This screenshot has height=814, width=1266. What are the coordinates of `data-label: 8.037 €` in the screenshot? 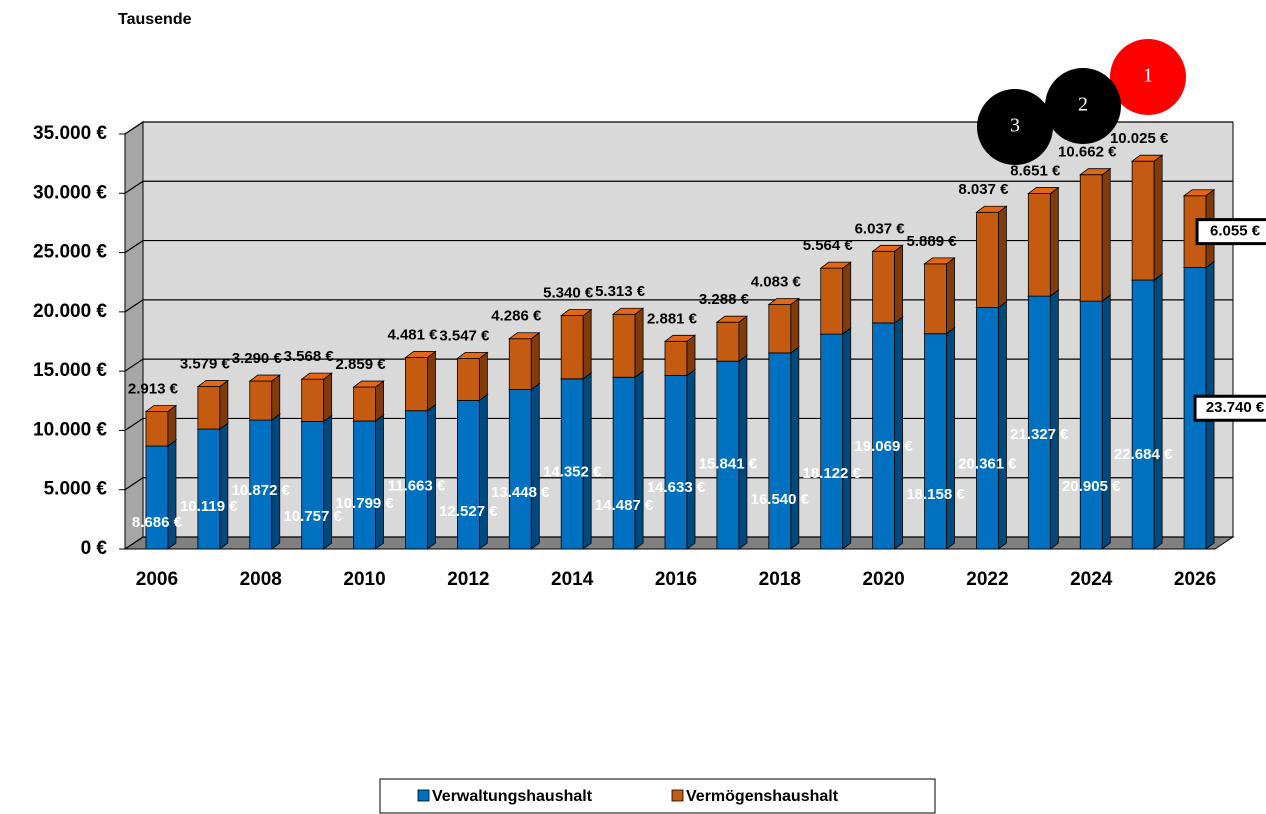 It's located at (983, 189).